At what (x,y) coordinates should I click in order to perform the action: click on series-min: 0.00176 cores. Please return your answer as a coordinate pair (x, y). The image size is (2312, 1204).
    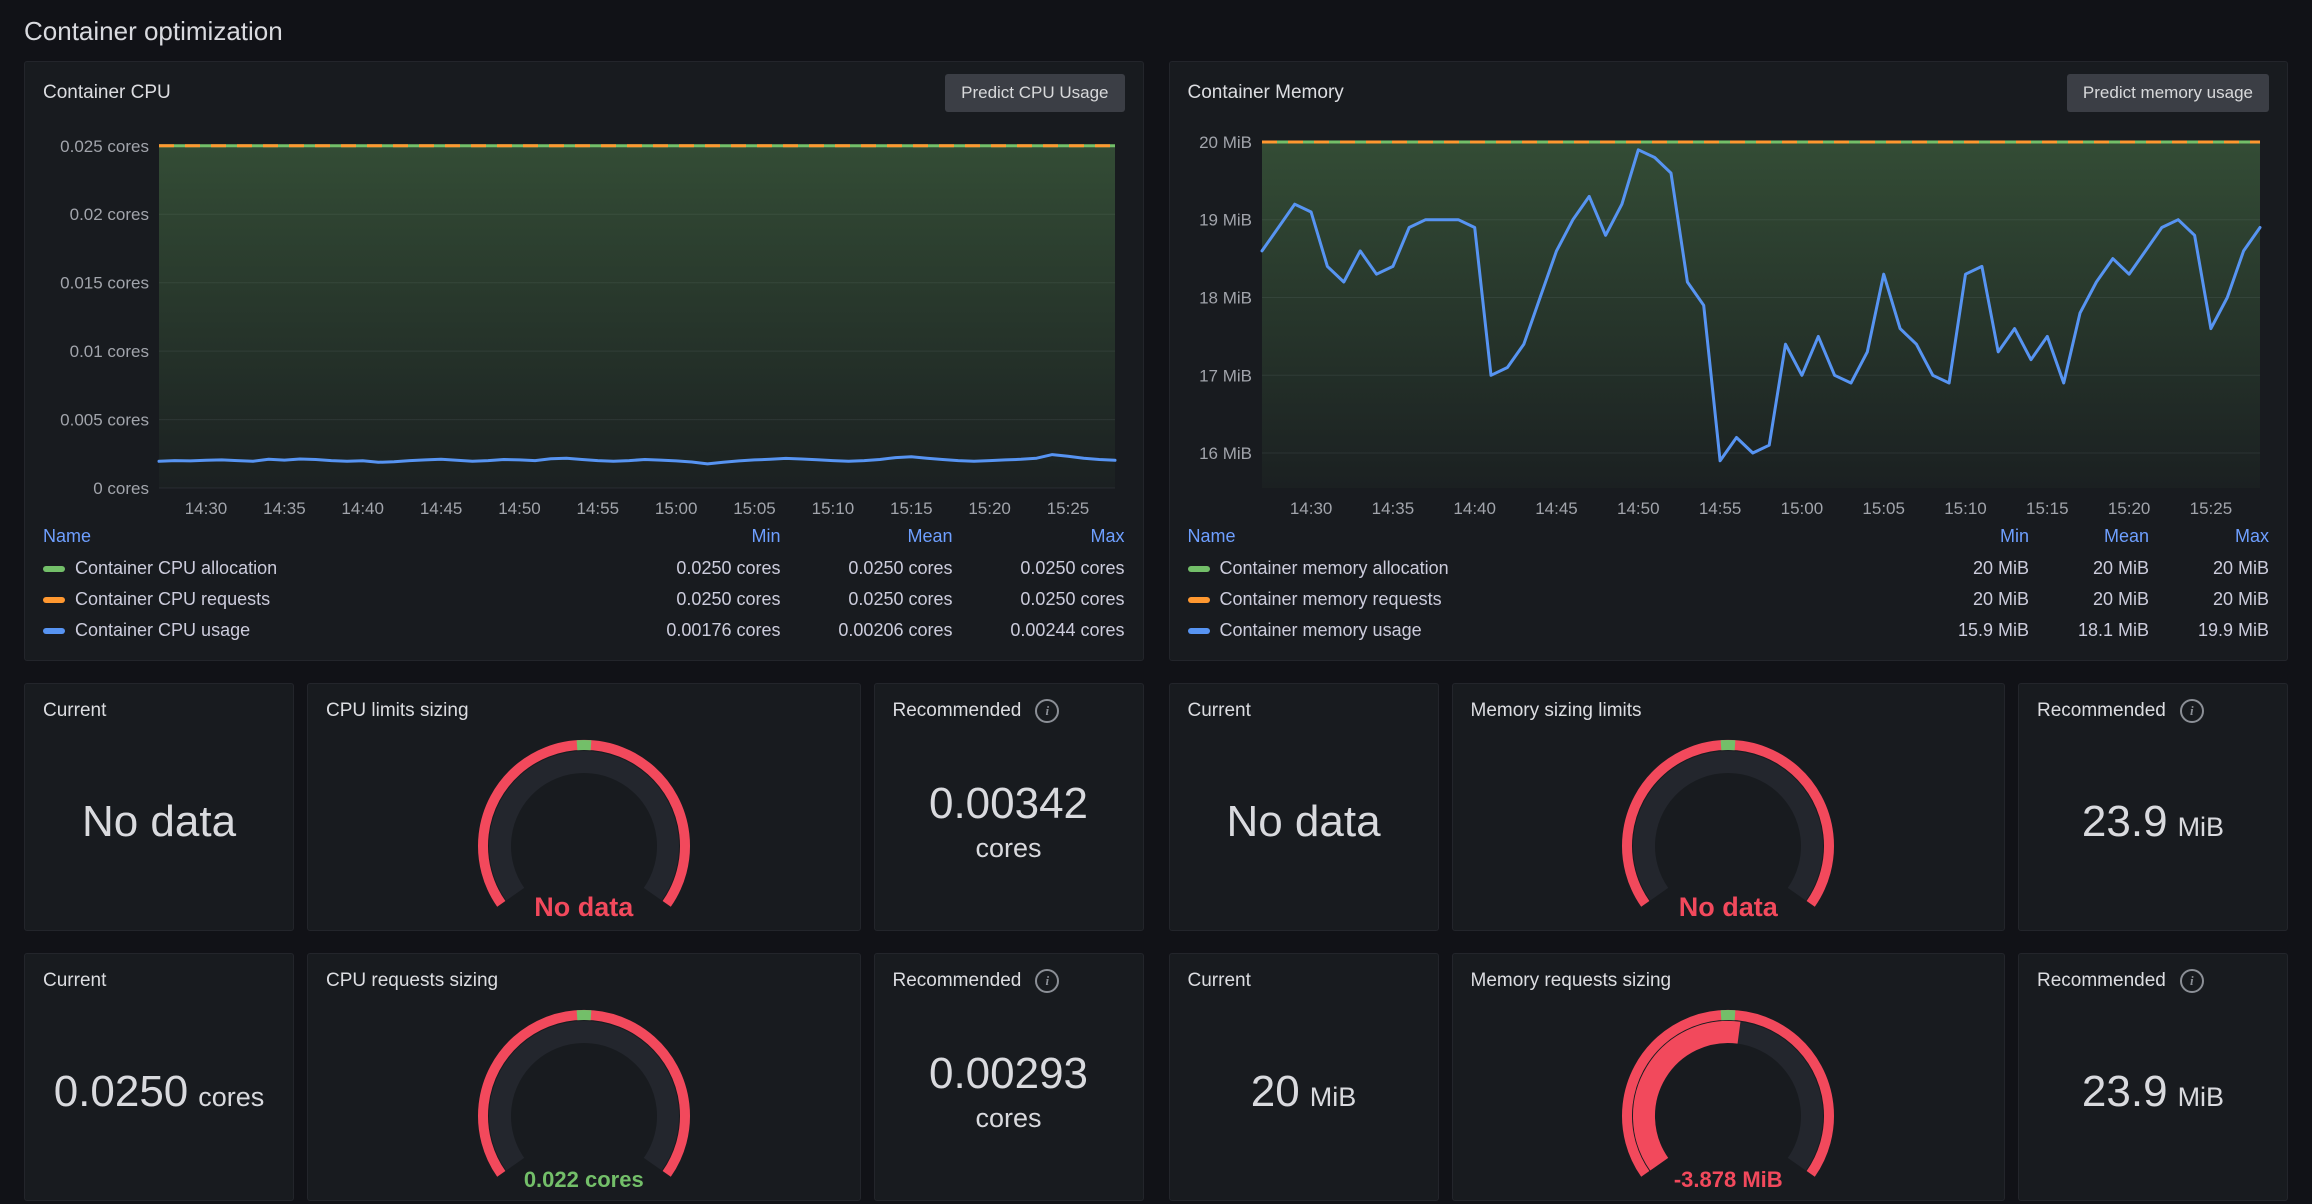
    Looking at the image, I should click on (723, 630).